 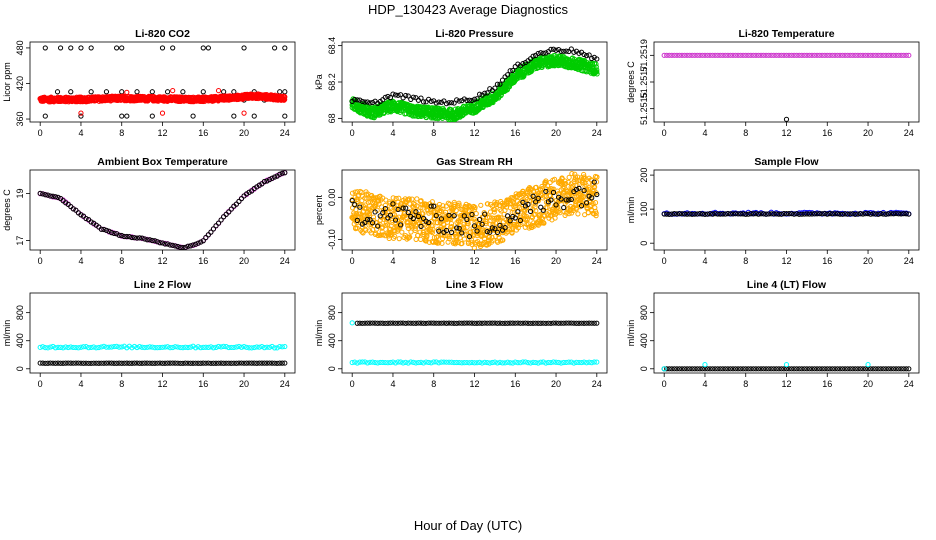 I want to click on y-tick-label: 400, so click(x=20, y=340).